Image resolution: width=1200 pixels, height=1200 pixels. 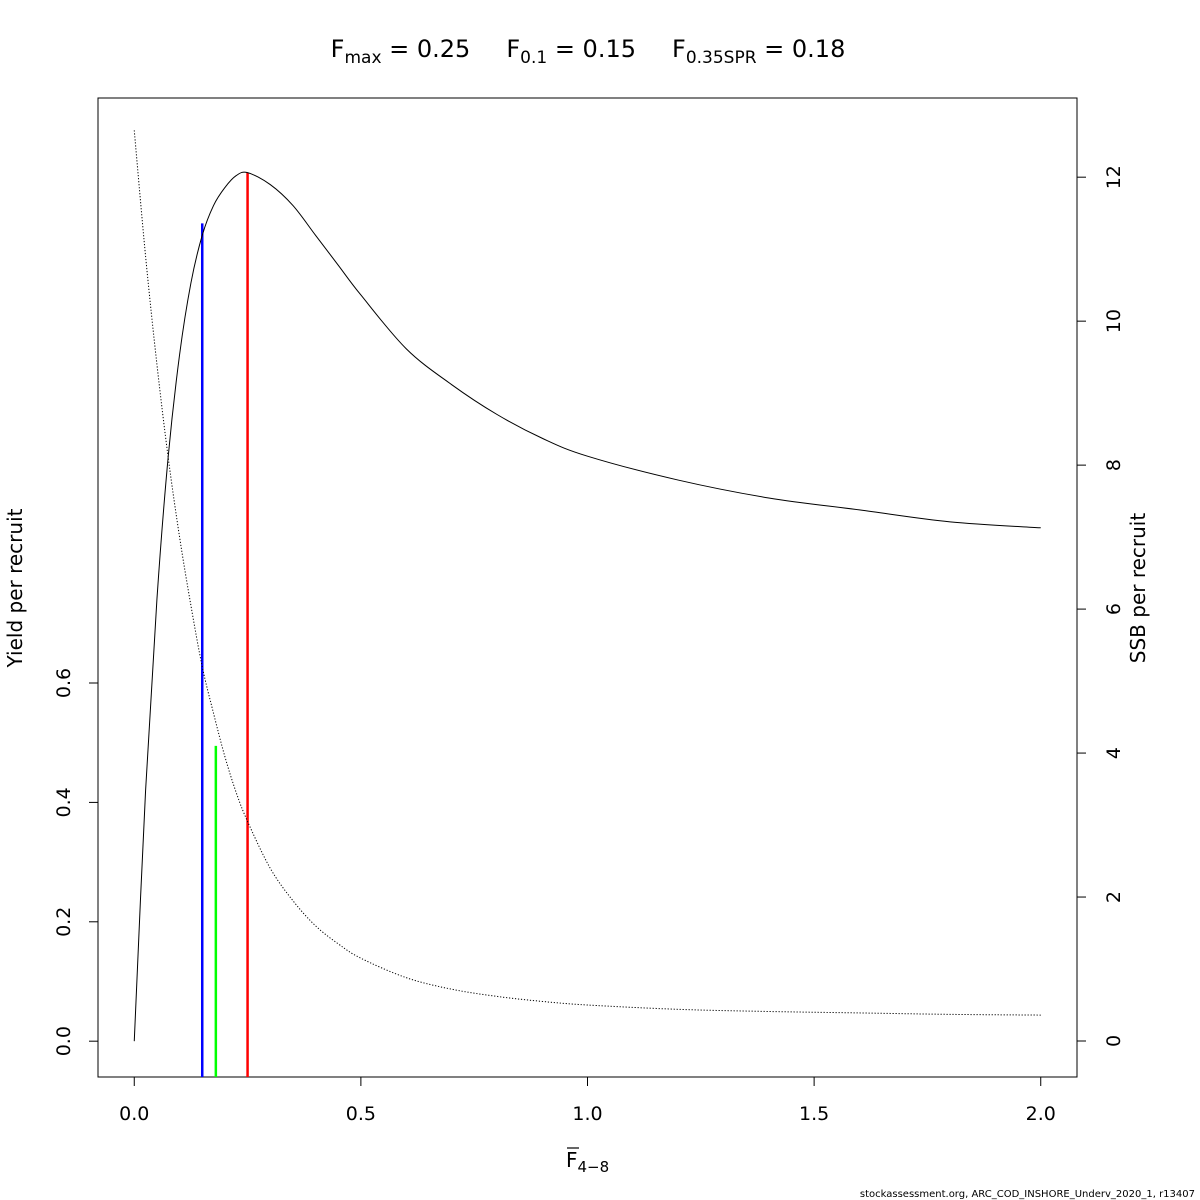 I want to click on y-left-tick-label: 0.4, so click(x=64, y=802).